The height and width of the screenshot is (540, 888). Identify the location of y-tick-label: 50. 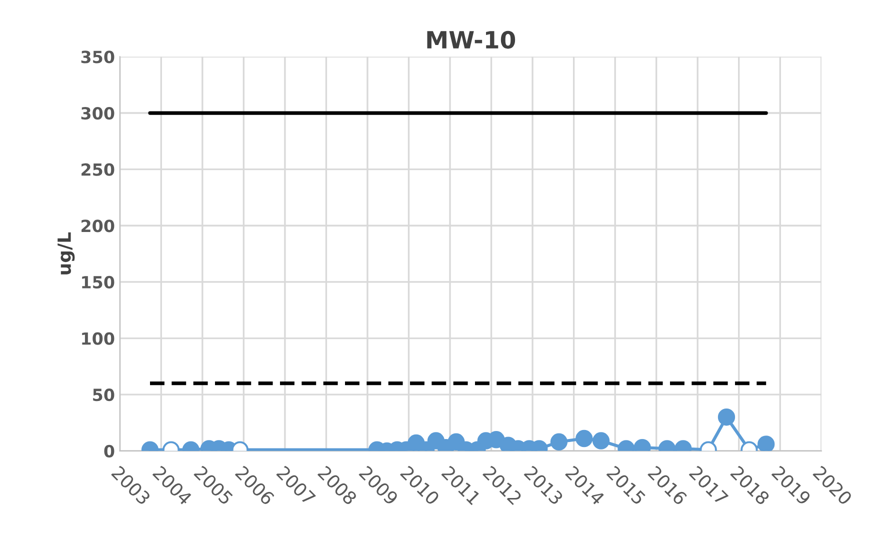
(103, 395).